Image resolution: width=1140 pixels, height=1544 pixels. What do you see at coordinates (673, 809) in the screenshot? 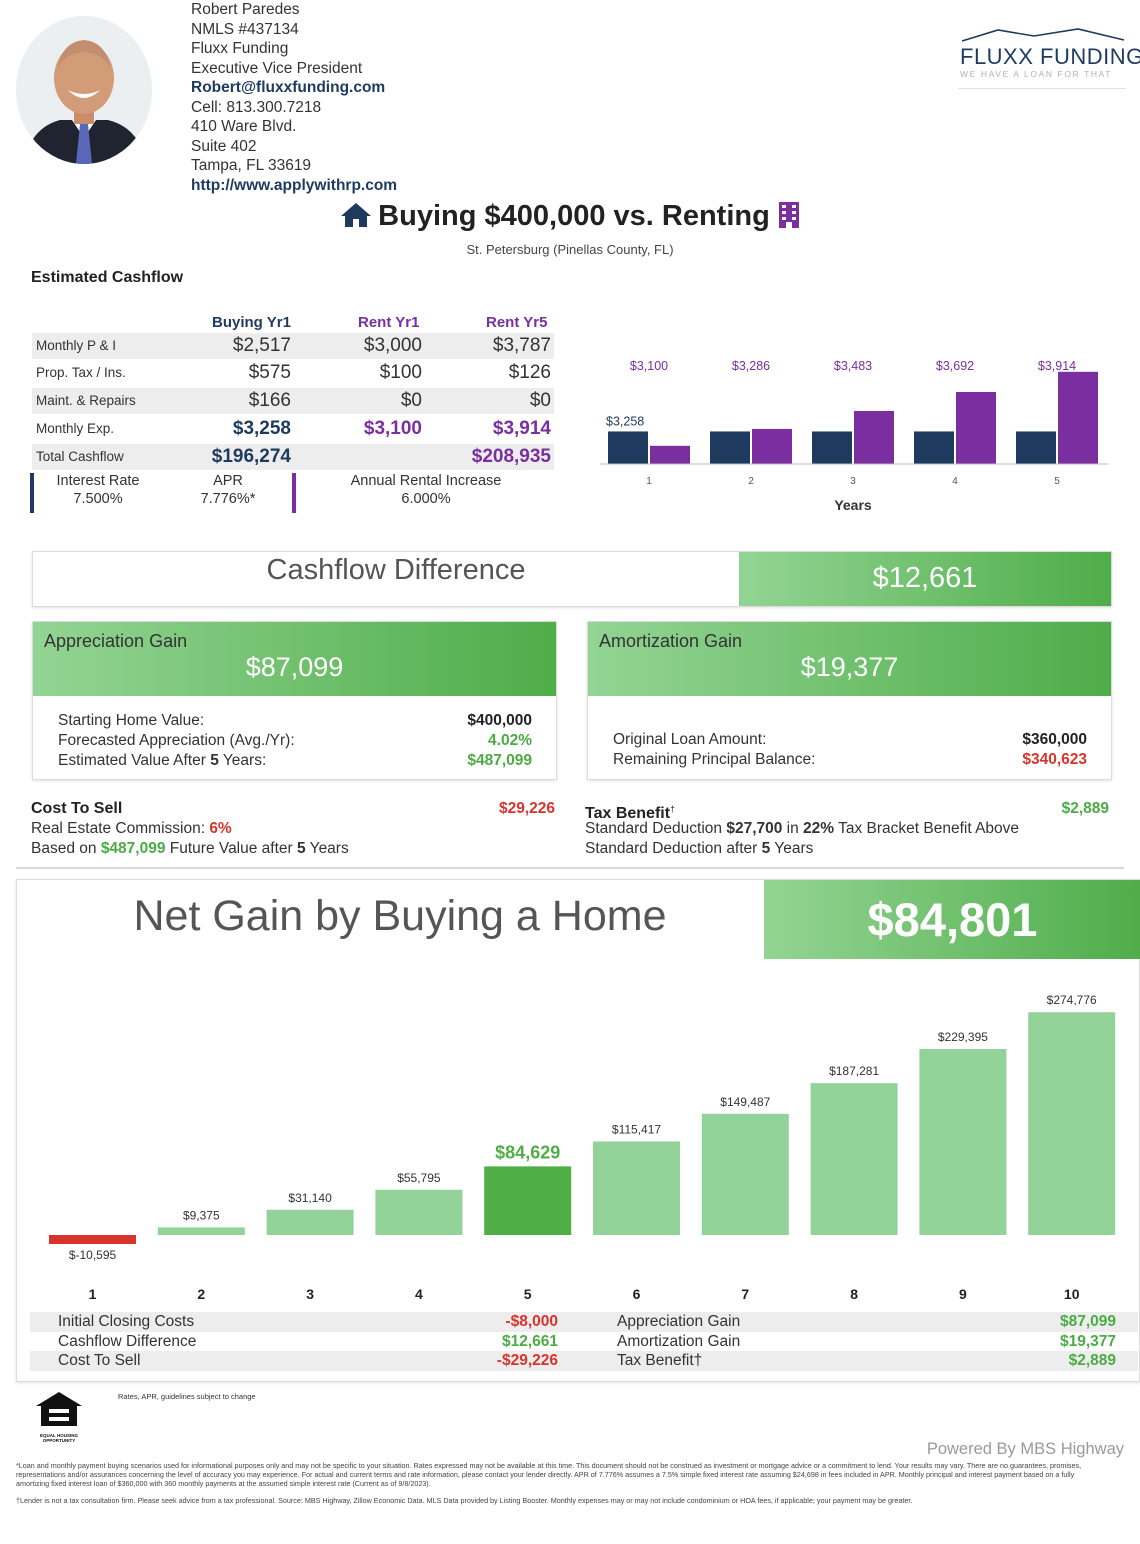
I see `dagger-mark: †` at bounding box center [673, 809].